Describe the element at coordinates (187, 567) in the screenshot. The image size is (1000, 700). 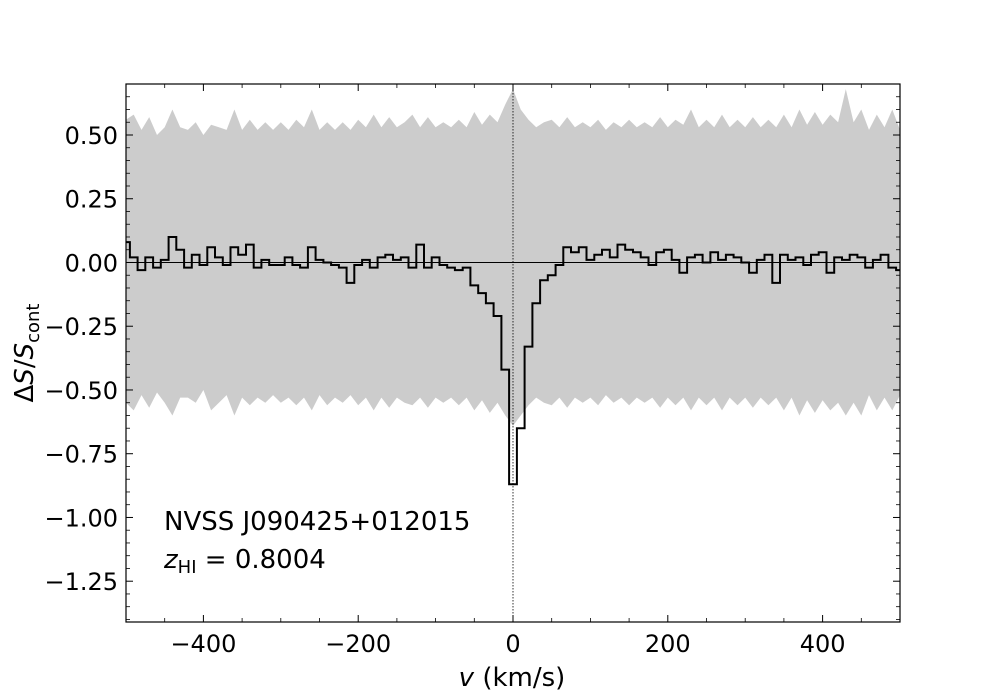
I see `redshift-sub: HI` at that location.